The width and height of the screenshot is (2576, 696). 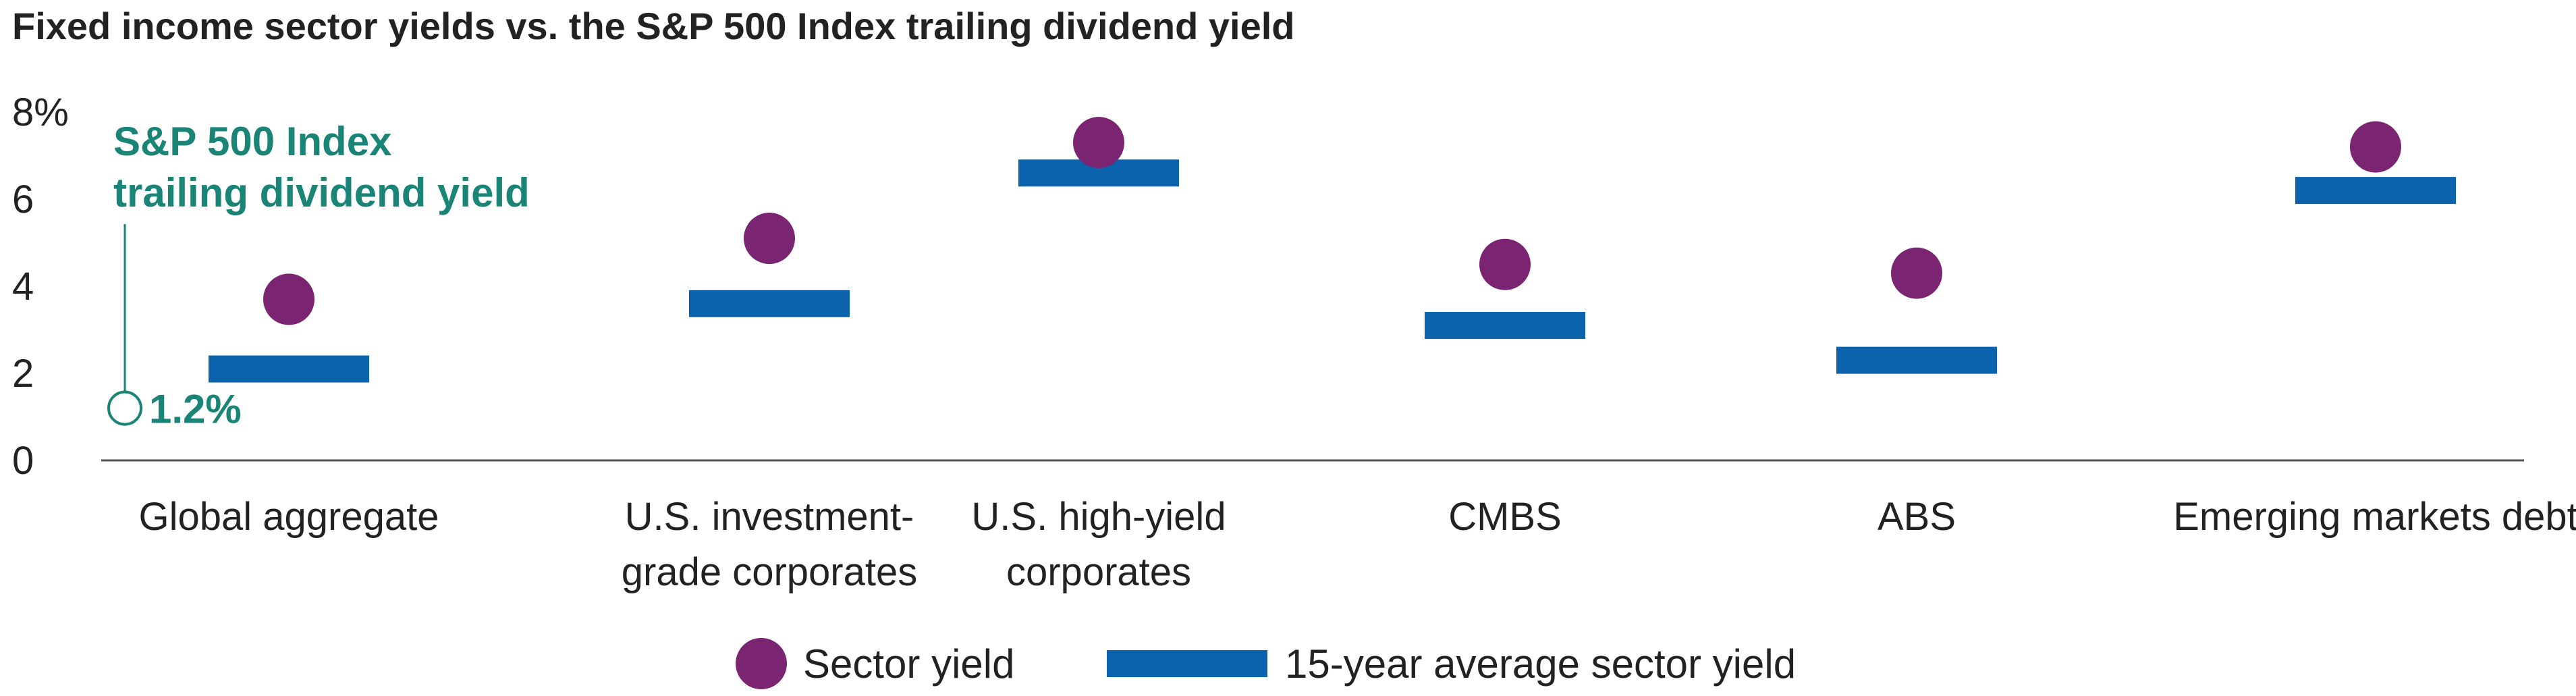 I want to click on reference-label-line: trailing dividend yield, so click(x=321, y=192).